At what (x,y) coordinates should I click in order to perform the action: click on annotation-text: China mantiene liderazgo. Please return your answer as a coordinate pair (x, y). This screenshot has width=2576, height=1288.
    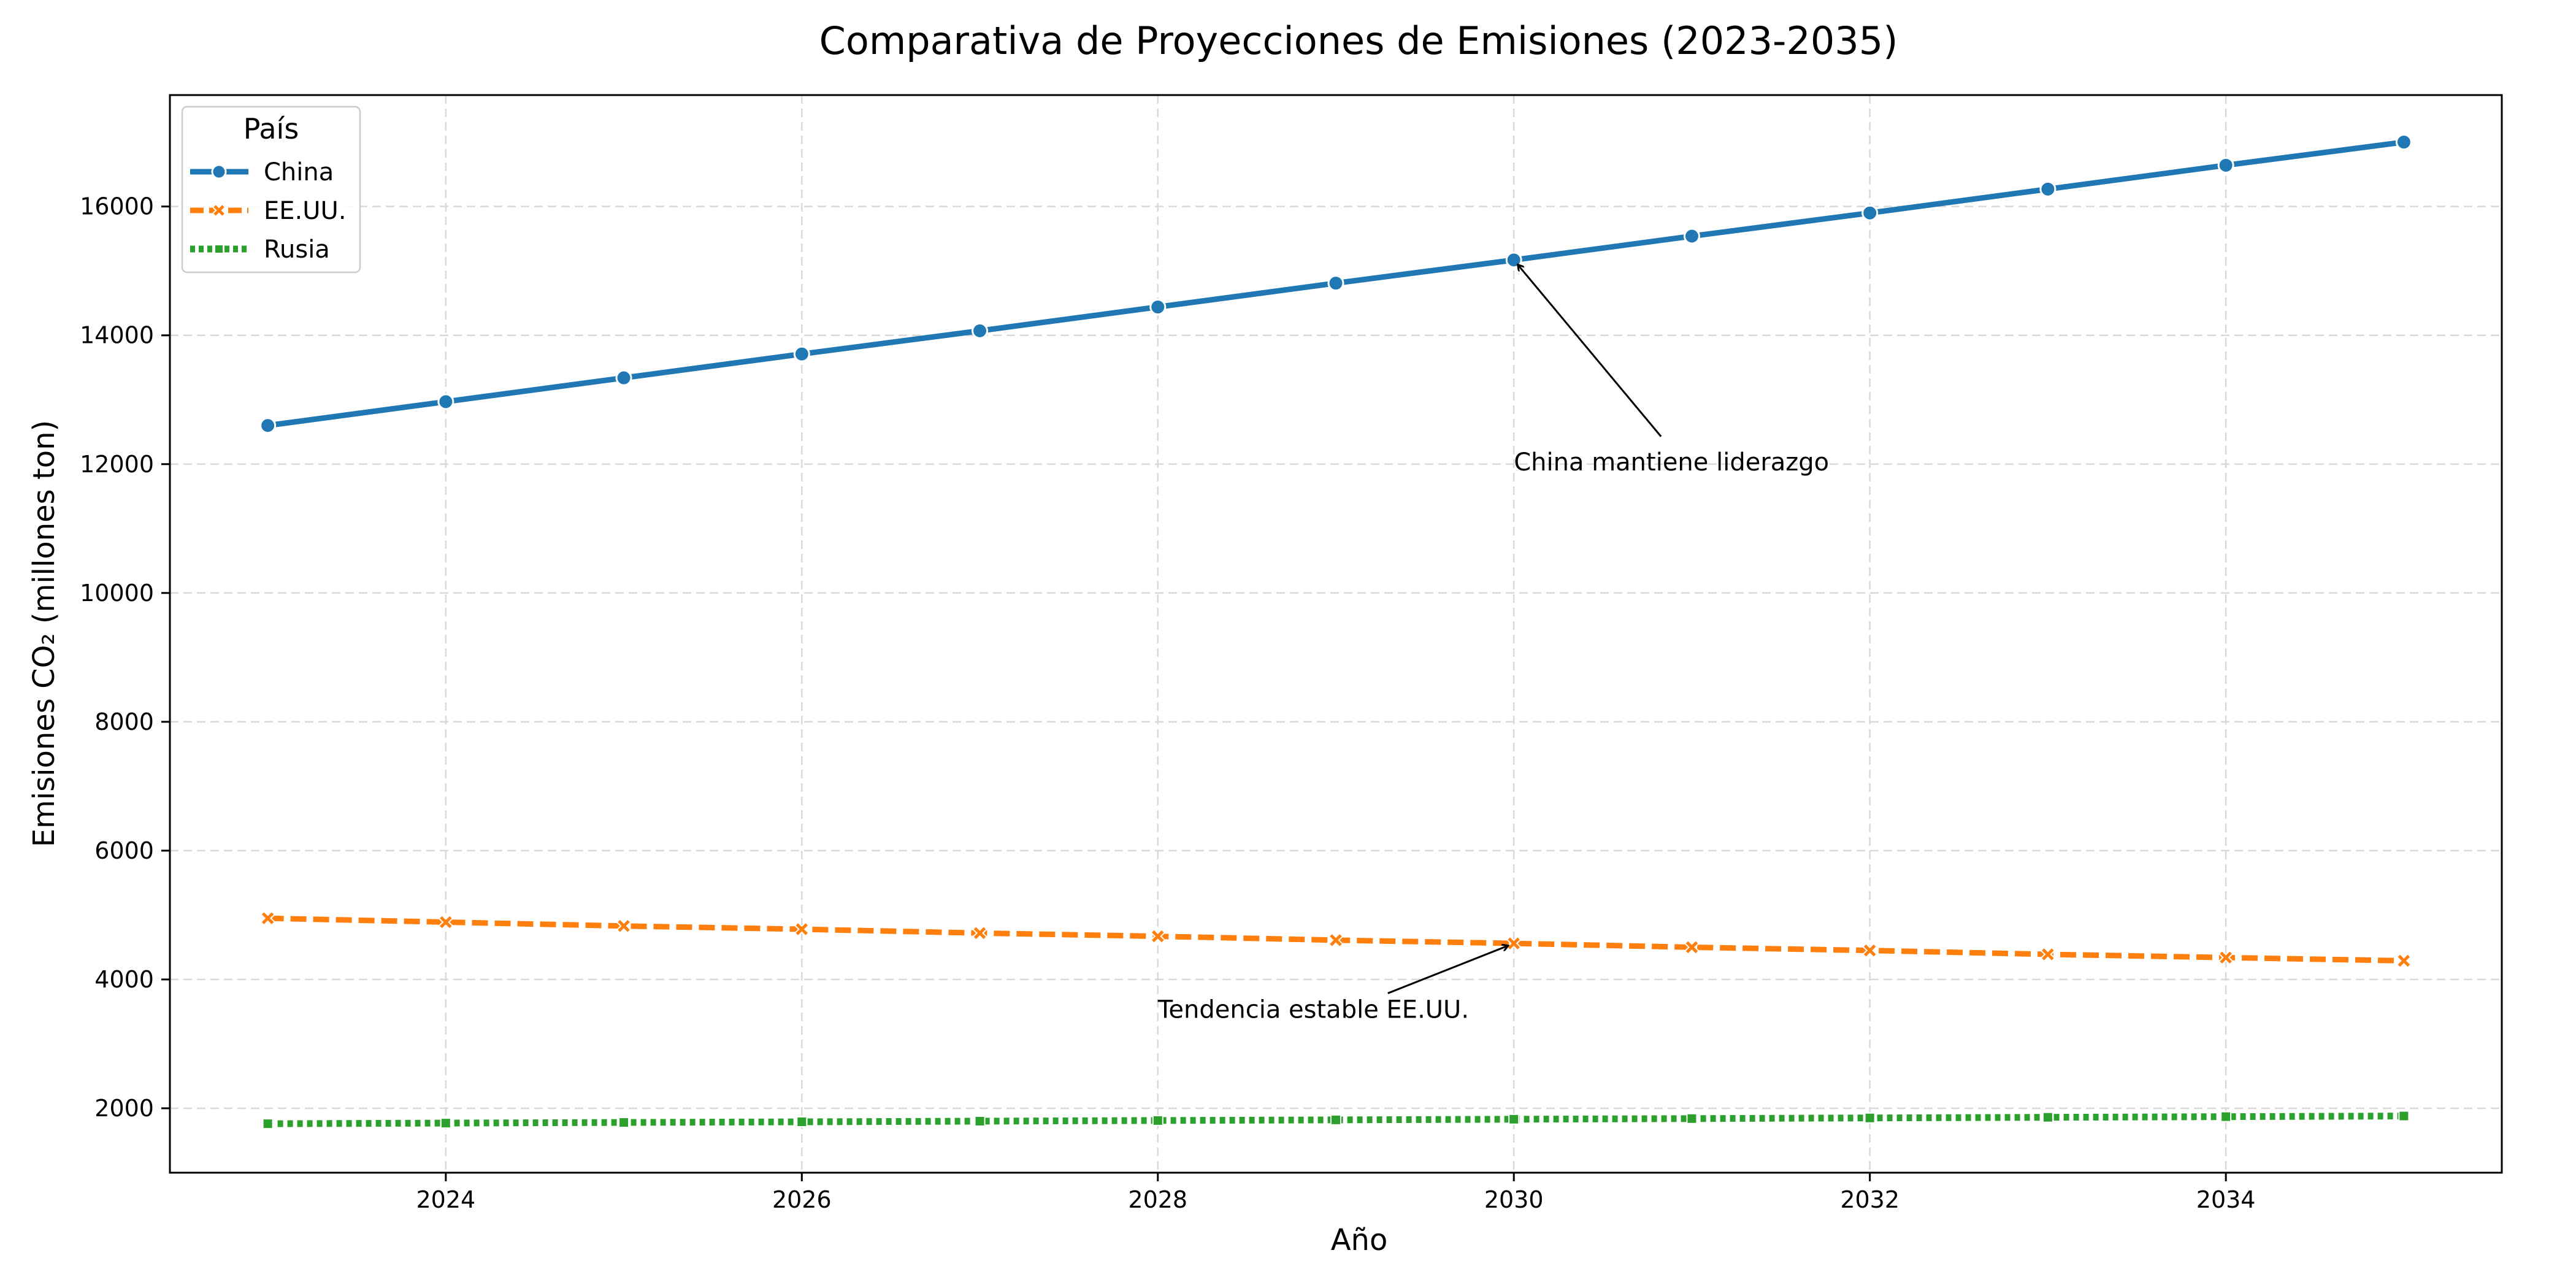
    Looking at the image, I should click on (1671, 462).